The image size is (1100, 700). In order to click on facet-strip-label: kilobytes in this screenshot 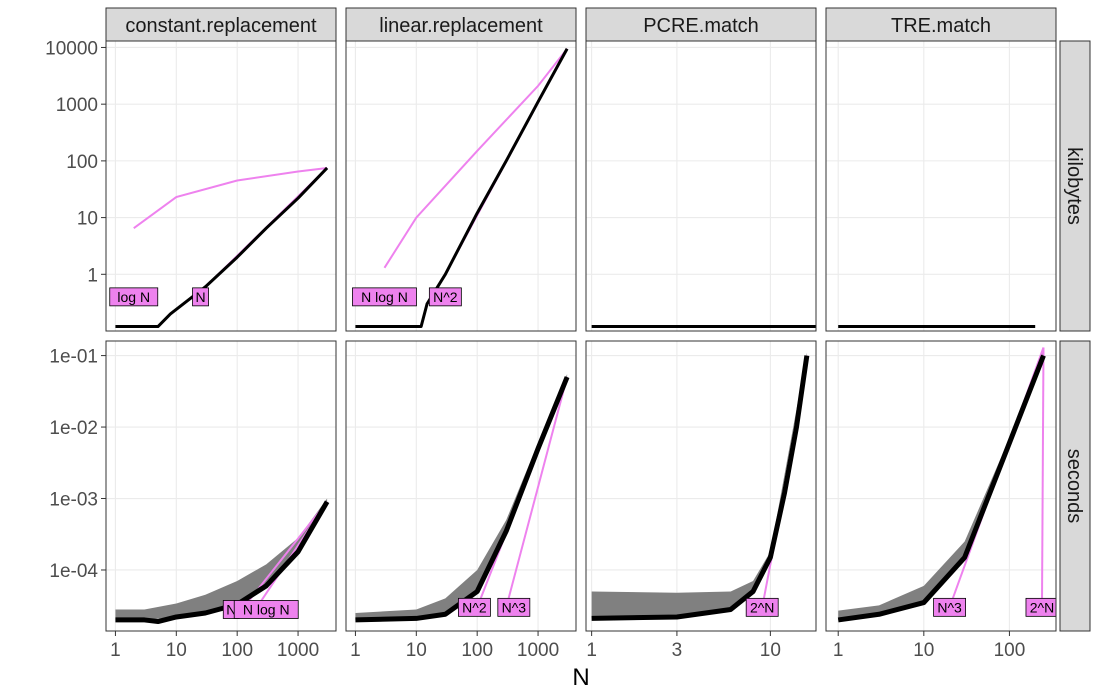, I will do `click(1074, 186)`.